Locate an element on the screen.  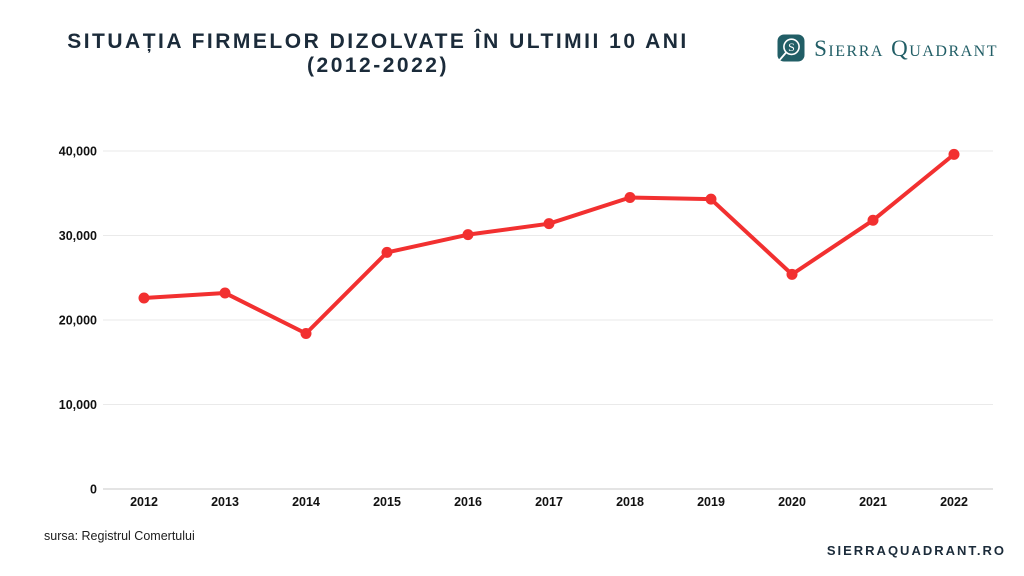
x-tick-label: 2021 is located at coordinates (873, 502).